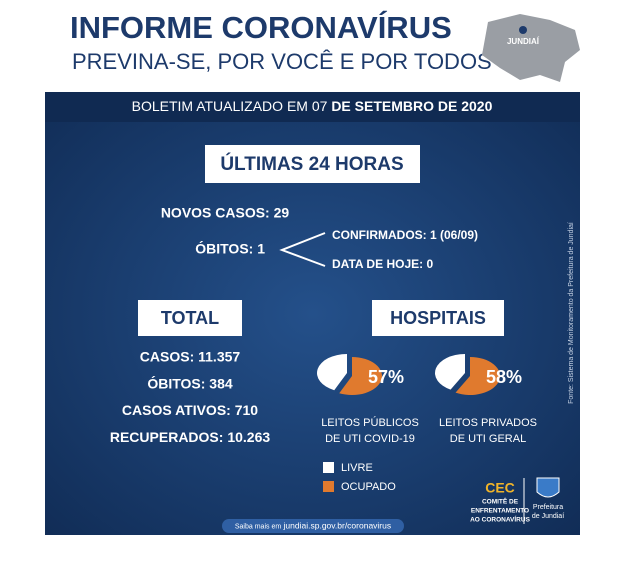  What do you see at coordinates (190, 437) in the screenshot?
I see `total-line: RECUPERADOS: 10.263` at bounding box center [190, 437].